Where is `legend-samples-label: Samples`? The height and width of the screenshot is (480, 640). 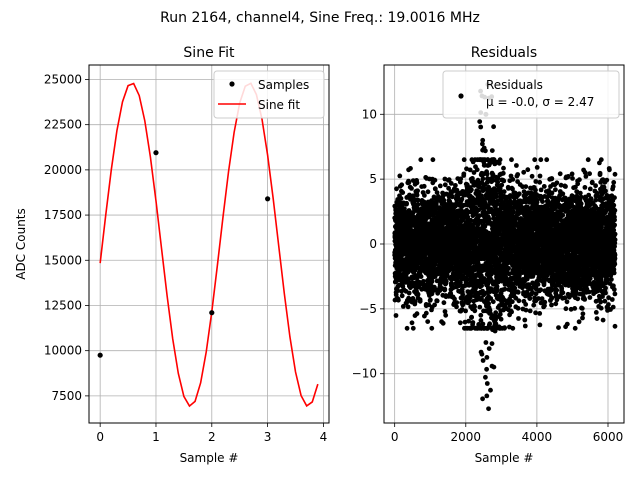
legend-samples-label: Samples is located at coordinates (283, 85).